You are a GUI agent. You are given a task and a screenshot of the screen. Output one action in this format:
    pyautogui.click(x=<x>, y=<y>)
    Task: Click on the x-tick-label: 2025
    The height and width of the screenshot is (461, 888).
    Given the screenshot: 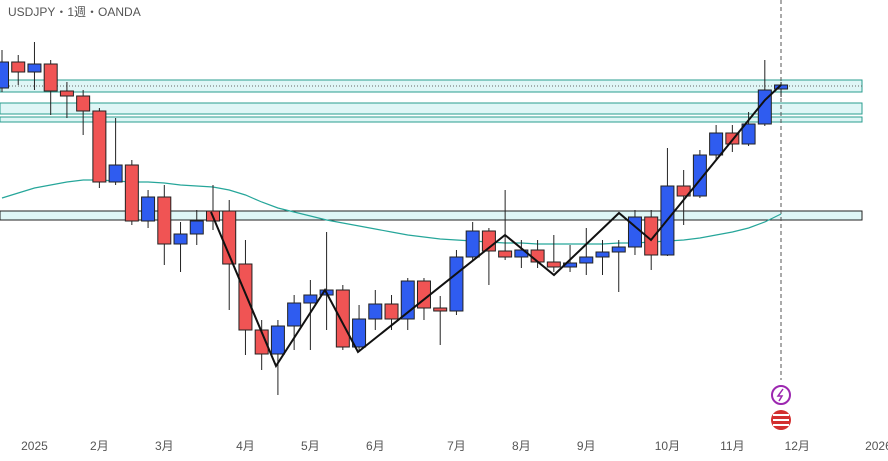 What is the action you would take?
    pyautogui.click(x=34, y=446)
    